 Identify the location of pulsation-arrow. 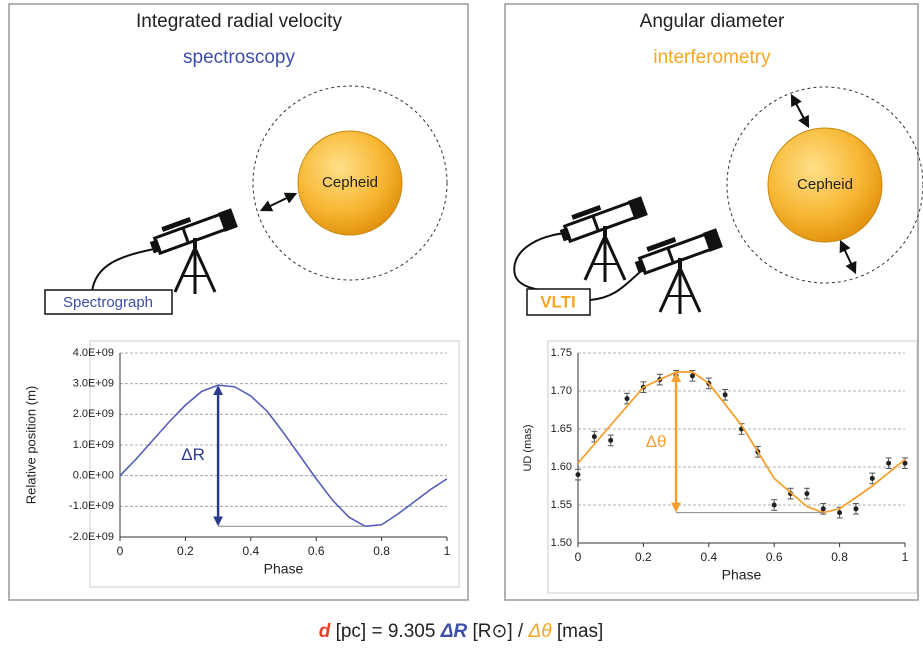
(278, 202).